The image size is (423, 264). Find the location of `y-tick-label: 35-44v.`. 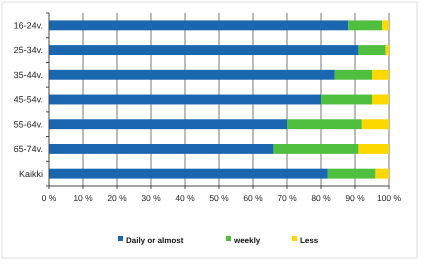

y-tick-label: 35-44v. is located at coordinates (28, 75).